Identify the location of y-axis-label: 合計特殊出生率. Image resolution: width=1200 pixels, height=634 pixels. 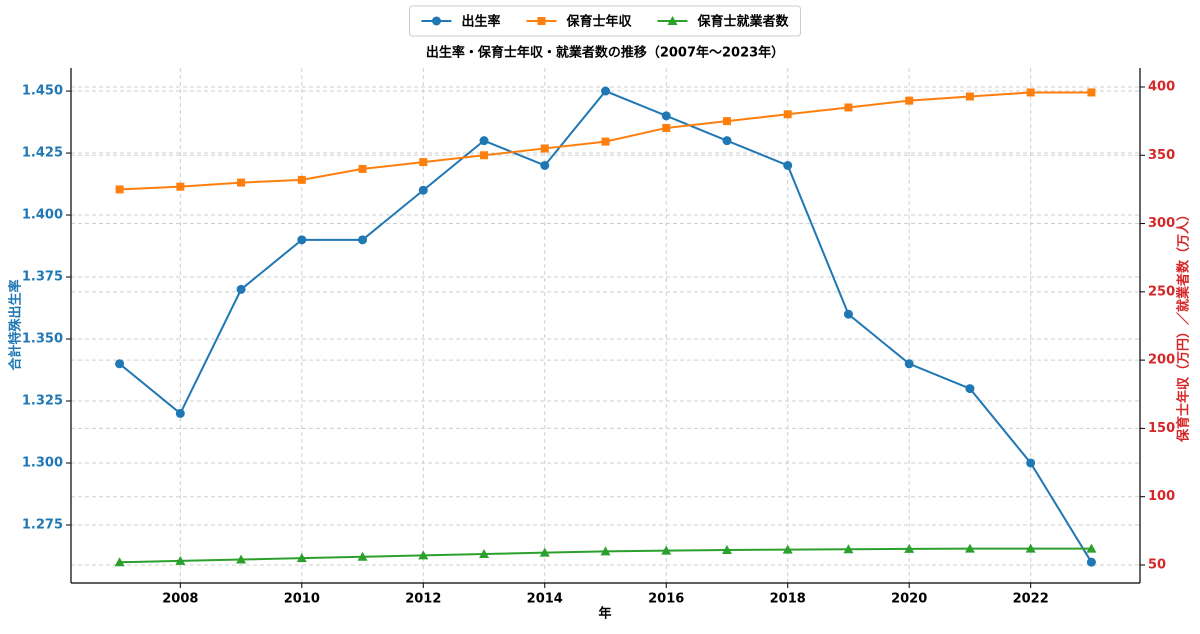
(16, 324).